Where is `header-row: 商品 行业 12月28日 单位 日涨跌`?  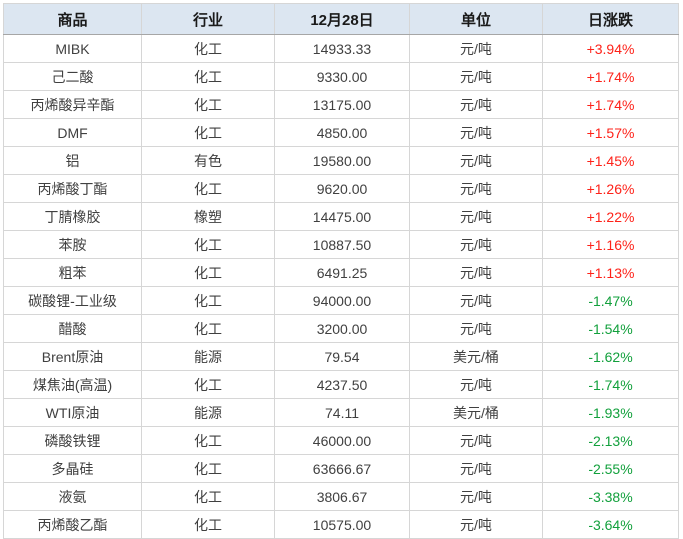 header-row: 商品 行业 12月28日 单位 日涨跌 is located at coordinates (341, 19).